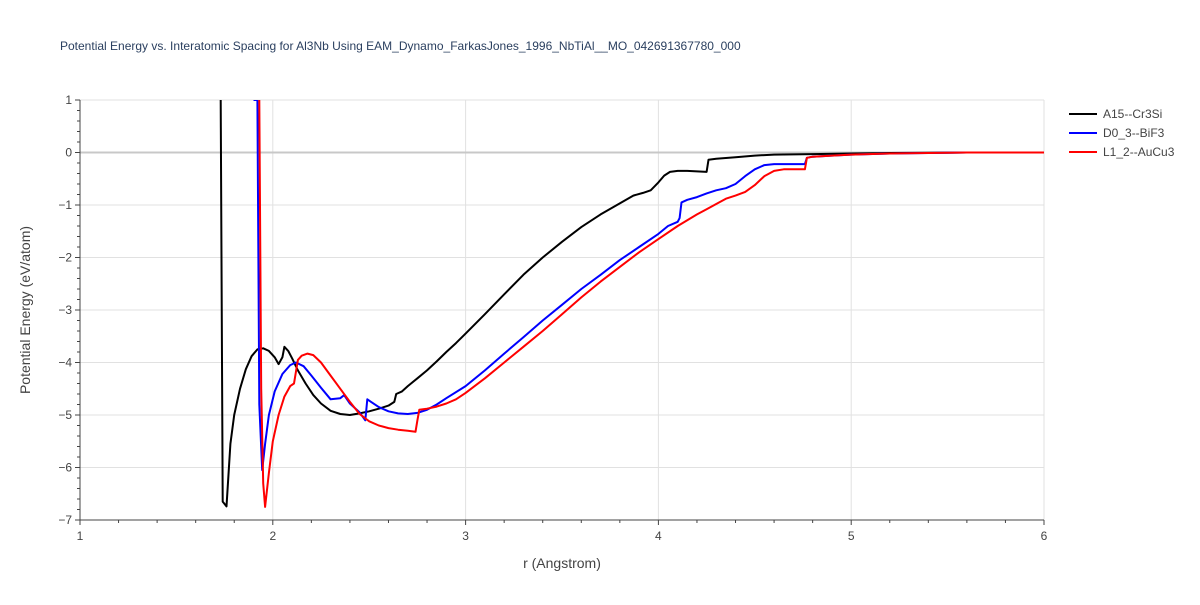 The image size is (1200, 605). I want to click on x-tick-label: 3, so click(465, 536).